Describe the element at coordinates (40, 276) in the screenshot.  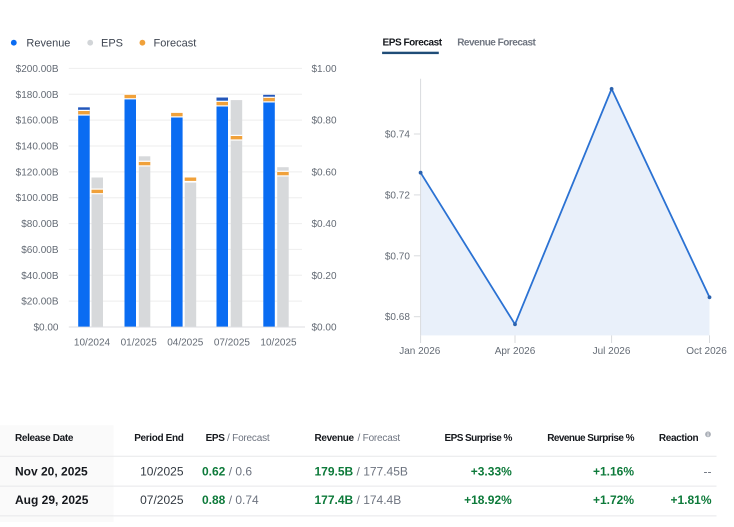
I see `svg-text: $40.00B` at that location.